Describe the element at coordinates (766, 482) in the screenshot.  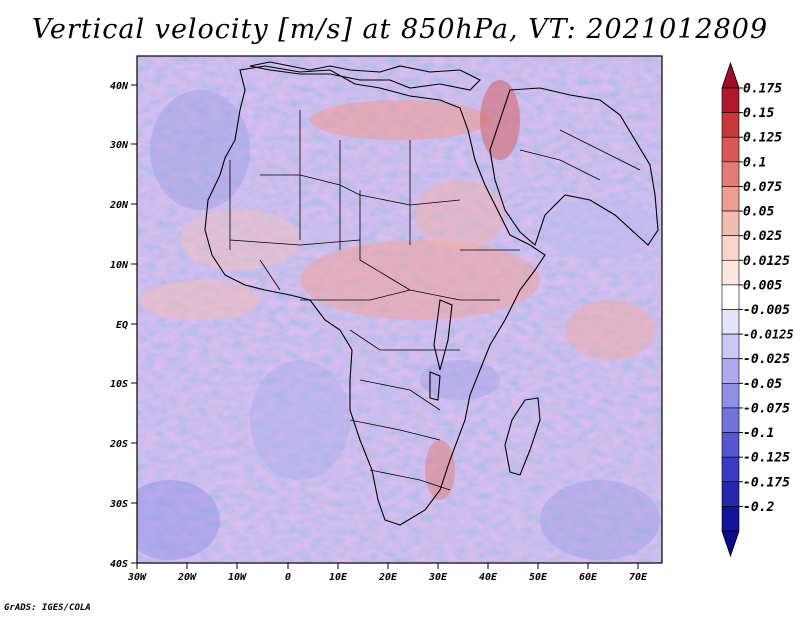
I see `colorbar-label: -0.175` at that location.